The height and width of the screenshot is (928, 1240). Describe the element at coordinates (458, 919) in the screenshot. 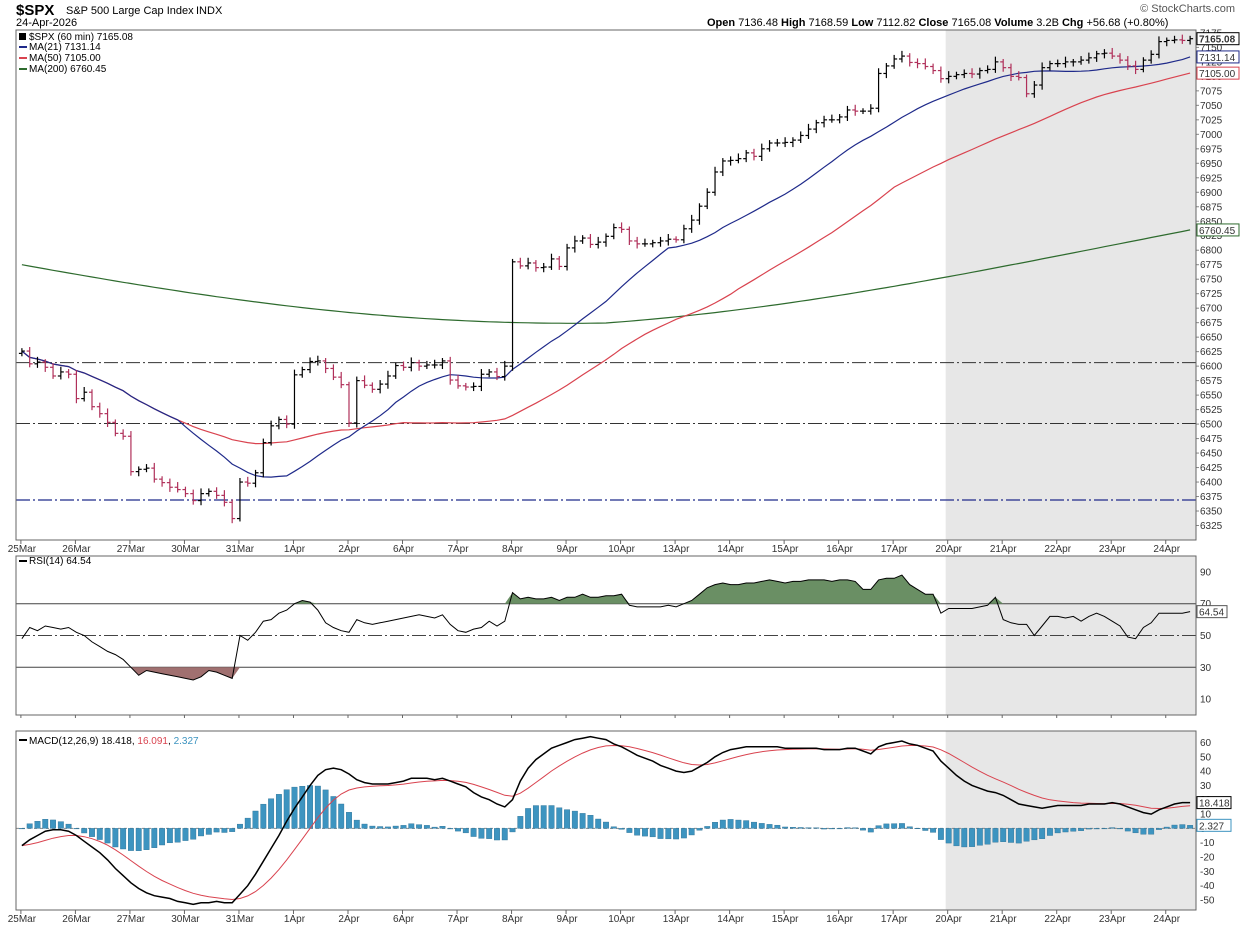

I see `macd-x-tick-label: 7Apr` at that location.